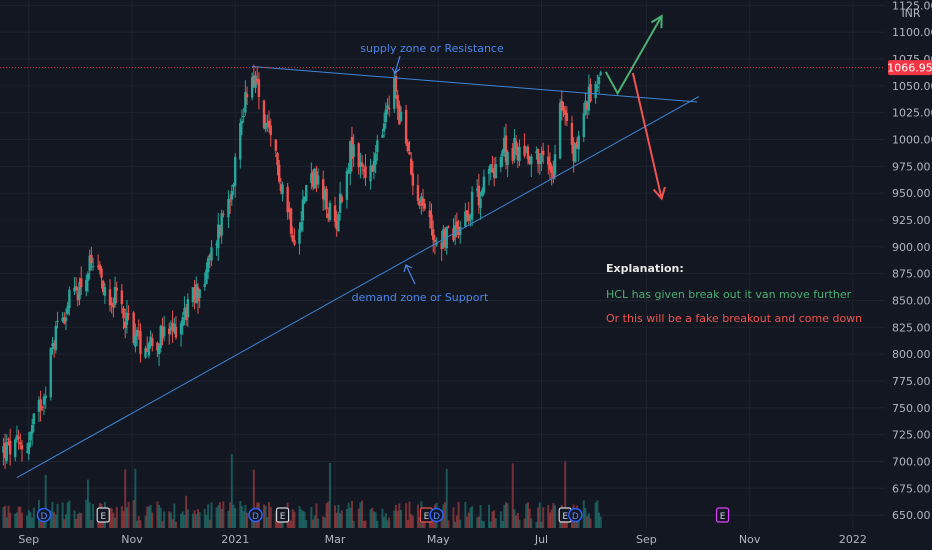 The image size is (932, 550). Describe the element at coordinates (911, 381) in the screenshot. I see `price-tick-label: 775.00` at that location.